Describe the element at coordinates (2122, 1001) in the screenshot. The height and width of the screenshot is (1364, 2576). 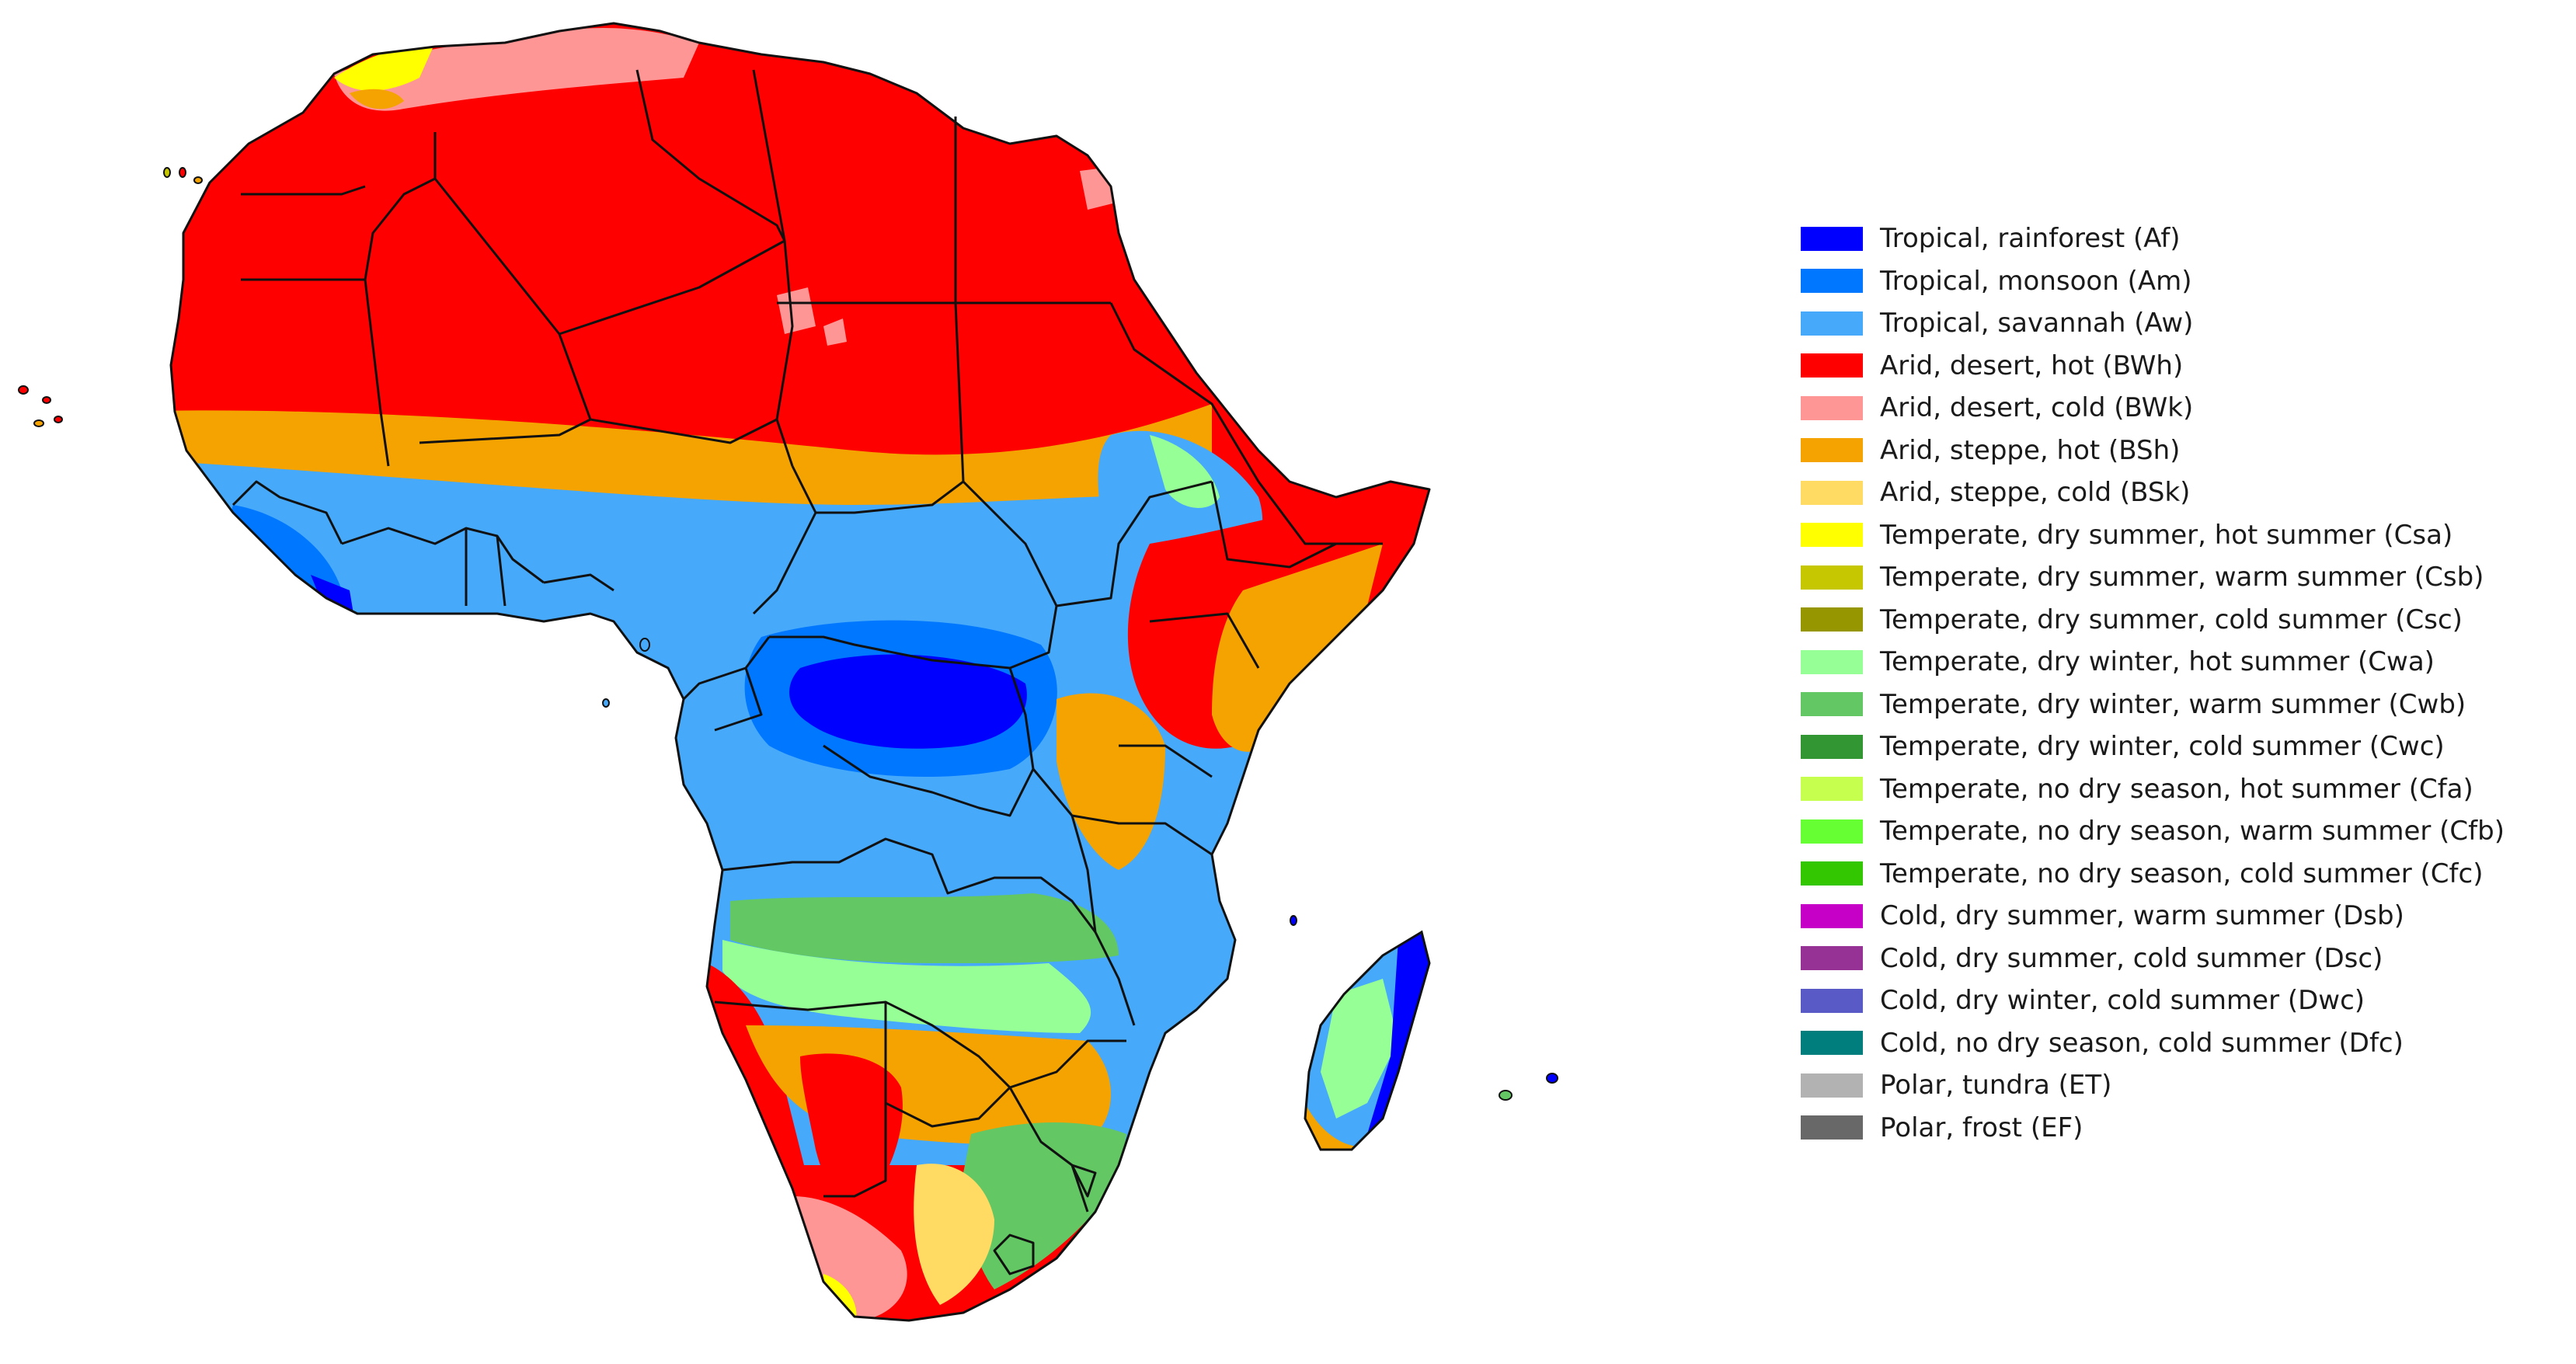
I see `legend-label: Cold, dry winter, cold summer (Dwc)` at that location.